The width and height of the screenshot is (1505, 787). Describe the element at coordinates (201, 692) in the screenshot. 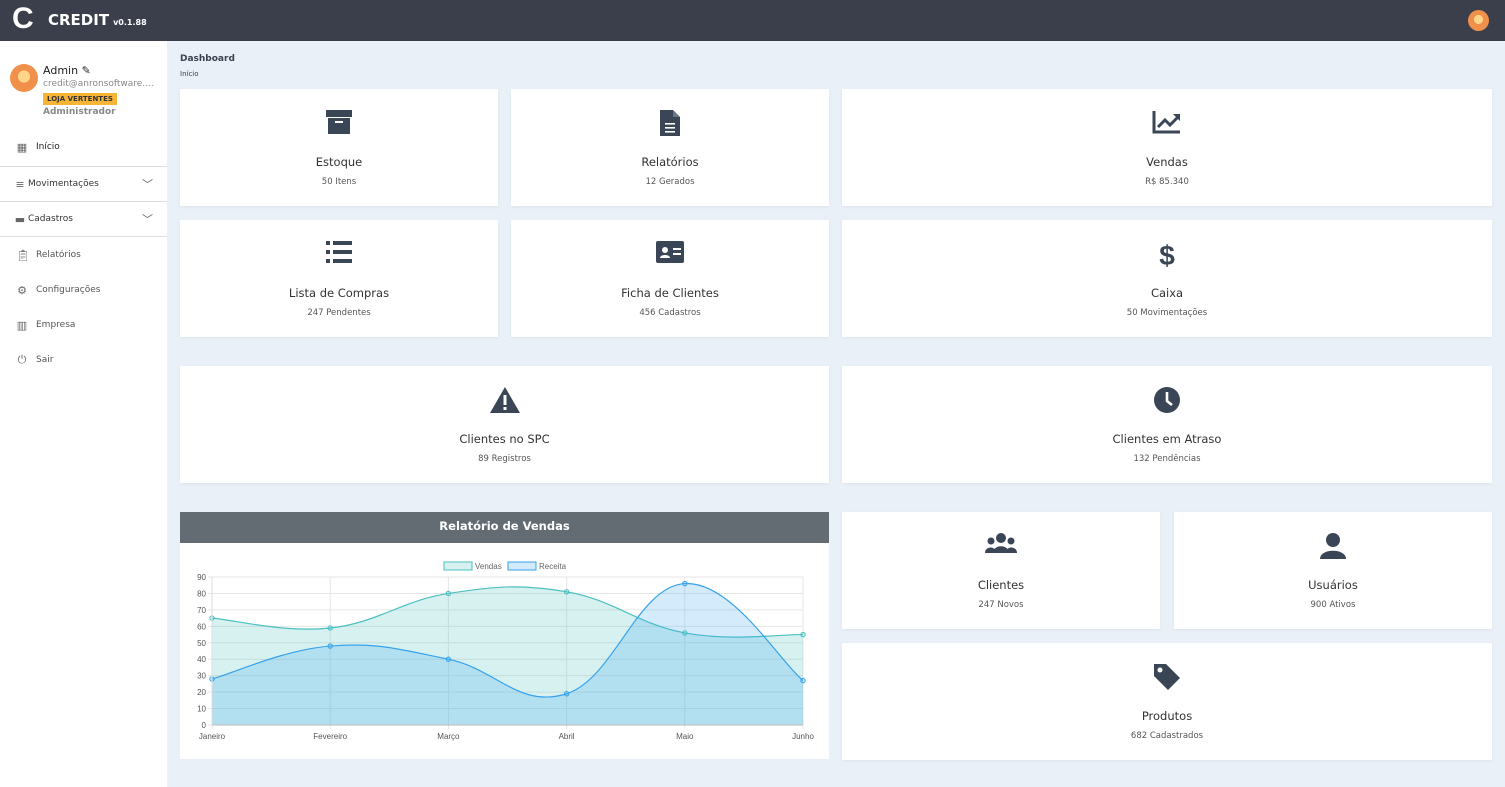

I see `y-tick-label: 20` at that location.